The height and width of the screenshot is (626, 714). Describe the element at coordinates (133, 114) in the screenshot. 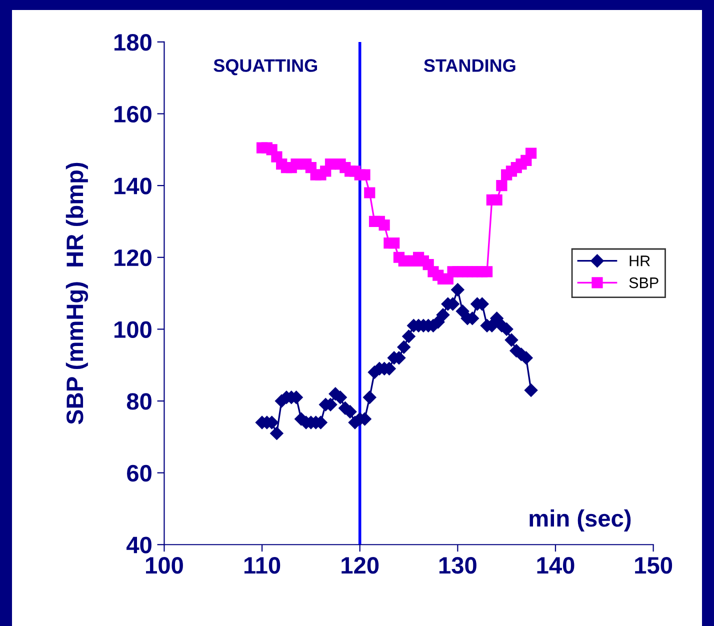

I see `y-tick-label: 160` at that location.